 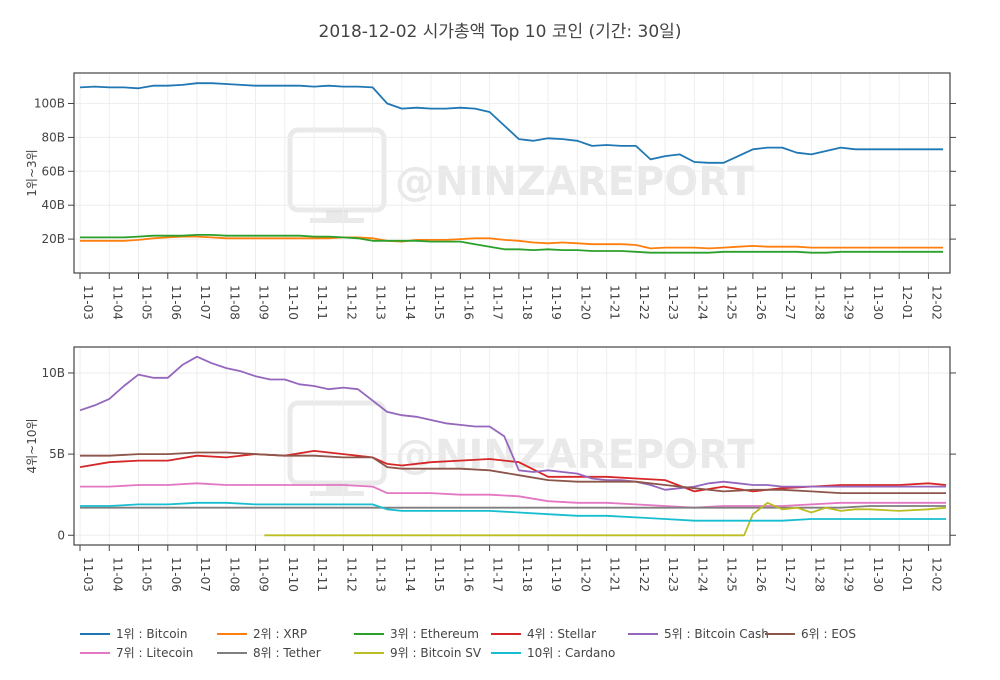 I want to click on legend-item: 7위 : Litecoin, so click(x=136, y=653).